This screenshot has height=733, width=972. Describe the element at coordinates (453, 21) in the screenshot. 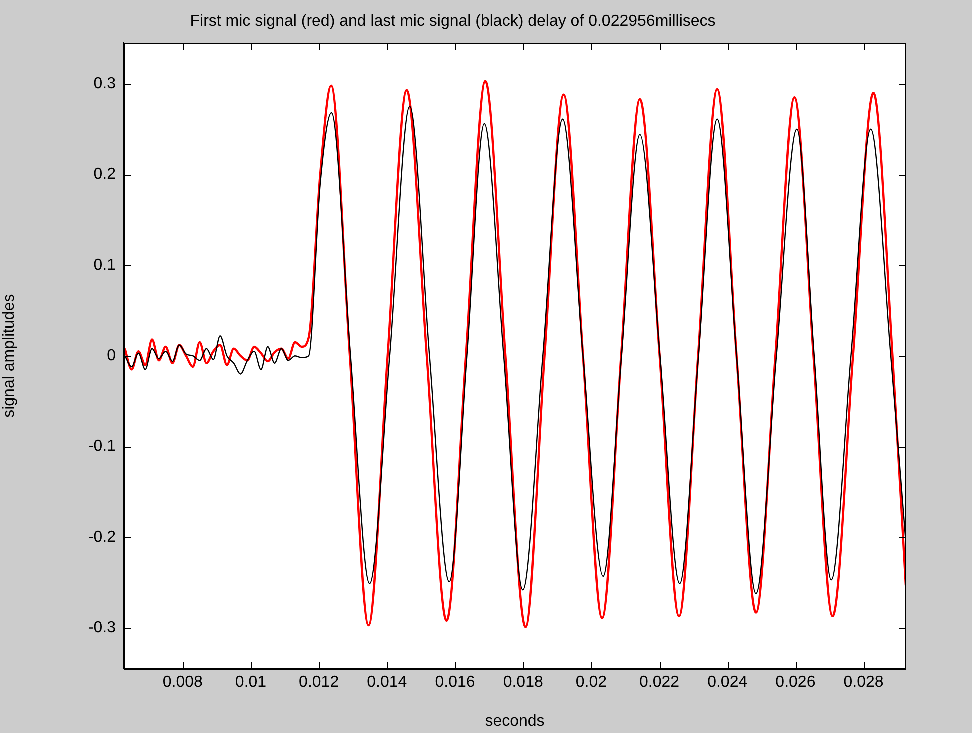

I see `chart-title: First mic signal (red) and last mic signal (black) delay of 0.022956millisecs` at that location.